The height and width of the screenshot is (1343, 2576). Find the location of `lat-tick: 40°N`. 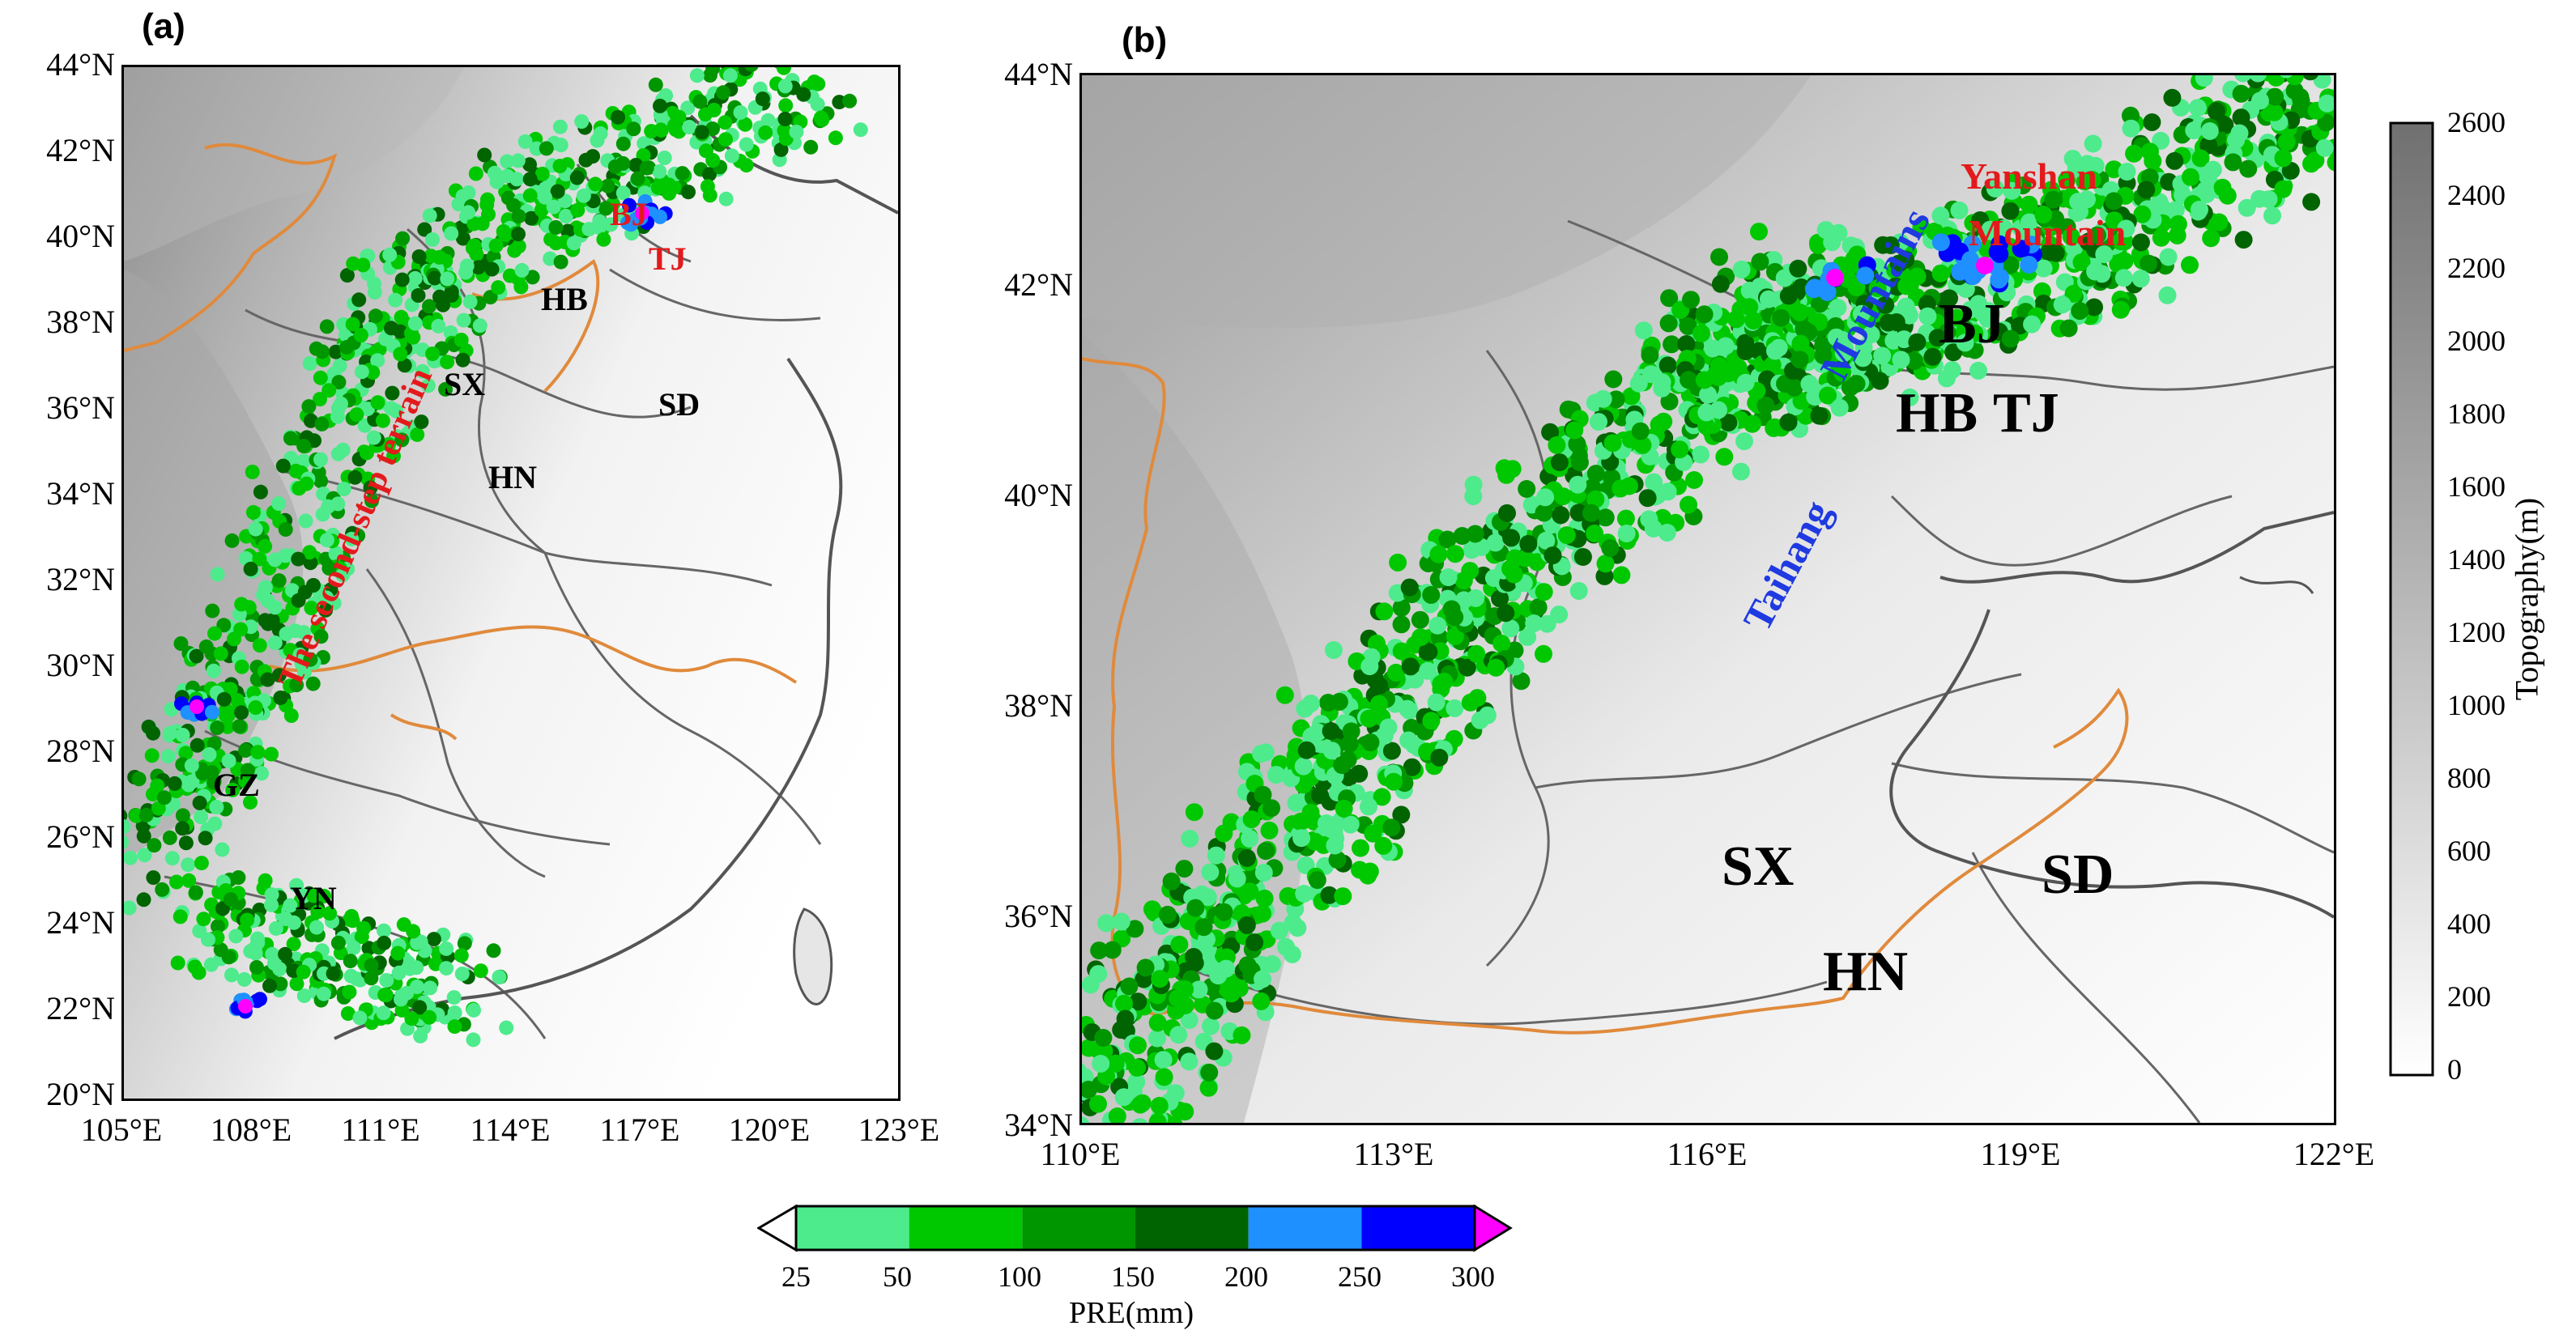

lat-tick: 40°N is located at coordinates (1038, 495).